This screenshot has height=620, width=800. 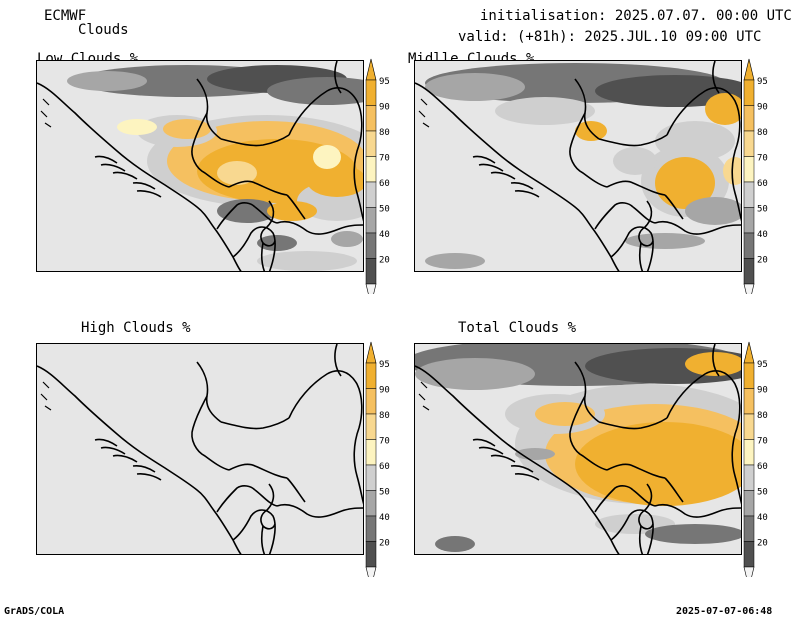 I want to click on colorbar-label-40: 40, so click(x=384, y=235).